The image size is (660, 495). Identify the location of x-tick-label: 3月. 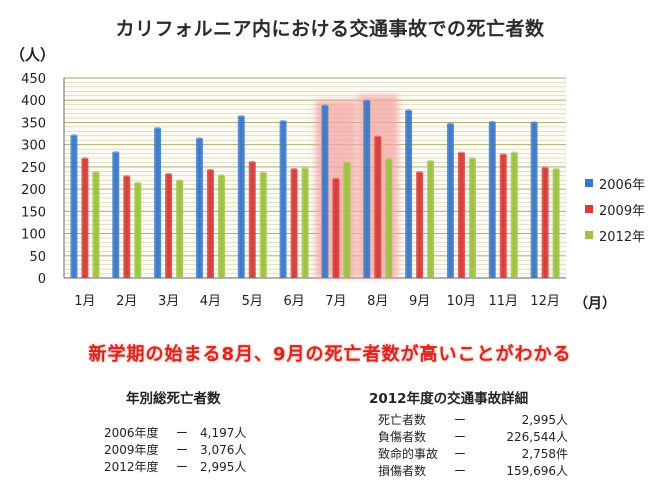
(168, 301).